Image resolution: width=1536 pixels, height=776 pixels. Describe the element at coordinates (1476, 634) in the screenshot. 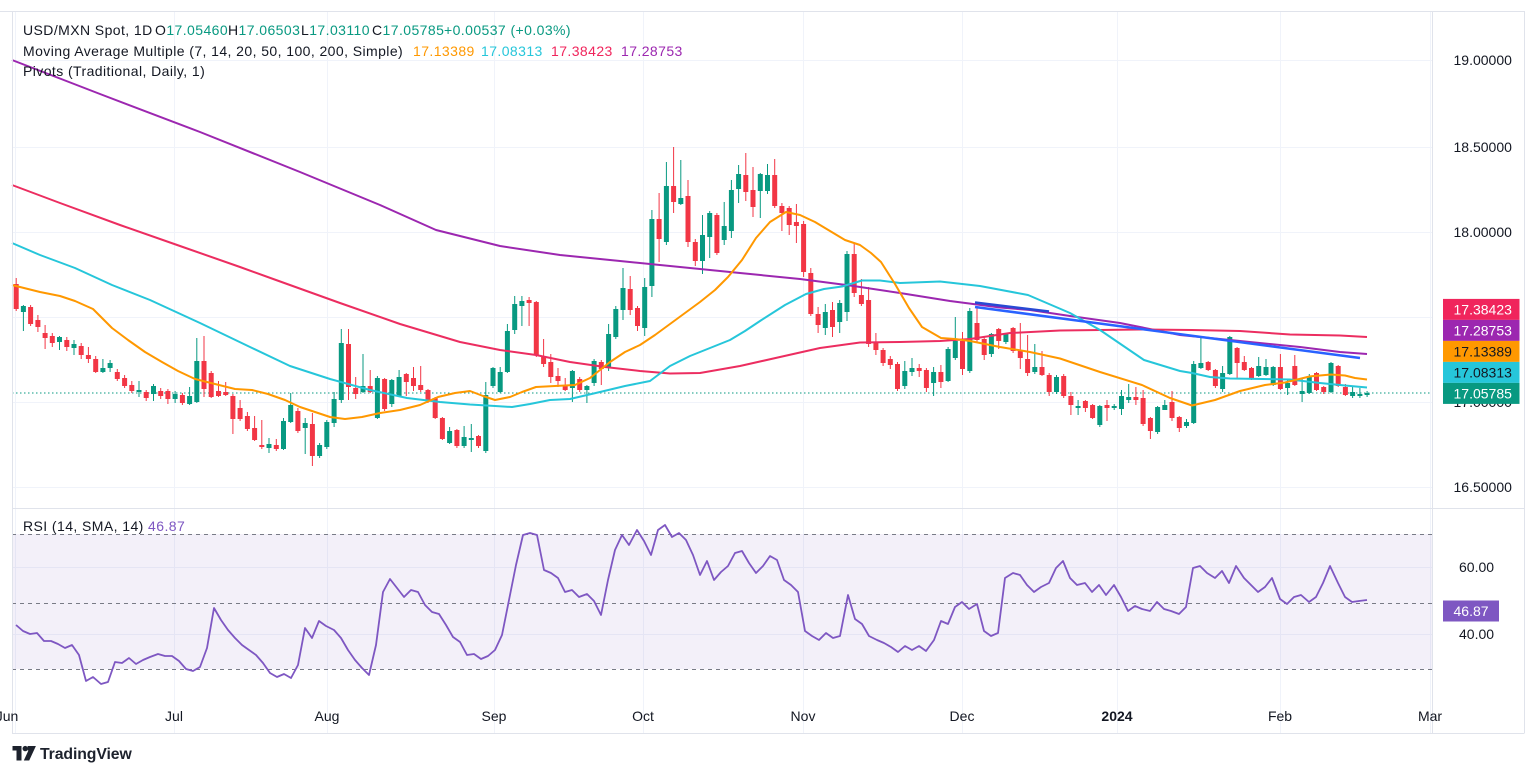

I see `svg-text: 40.00` at that location.